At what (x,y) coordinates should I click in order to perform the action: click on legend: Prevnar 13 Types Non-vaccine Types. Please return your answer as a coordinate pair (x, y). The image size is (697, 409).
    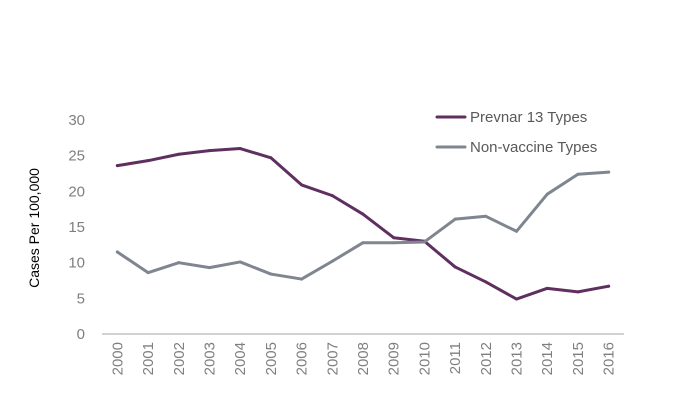
    Looking at the image, I should click on (516, 132).